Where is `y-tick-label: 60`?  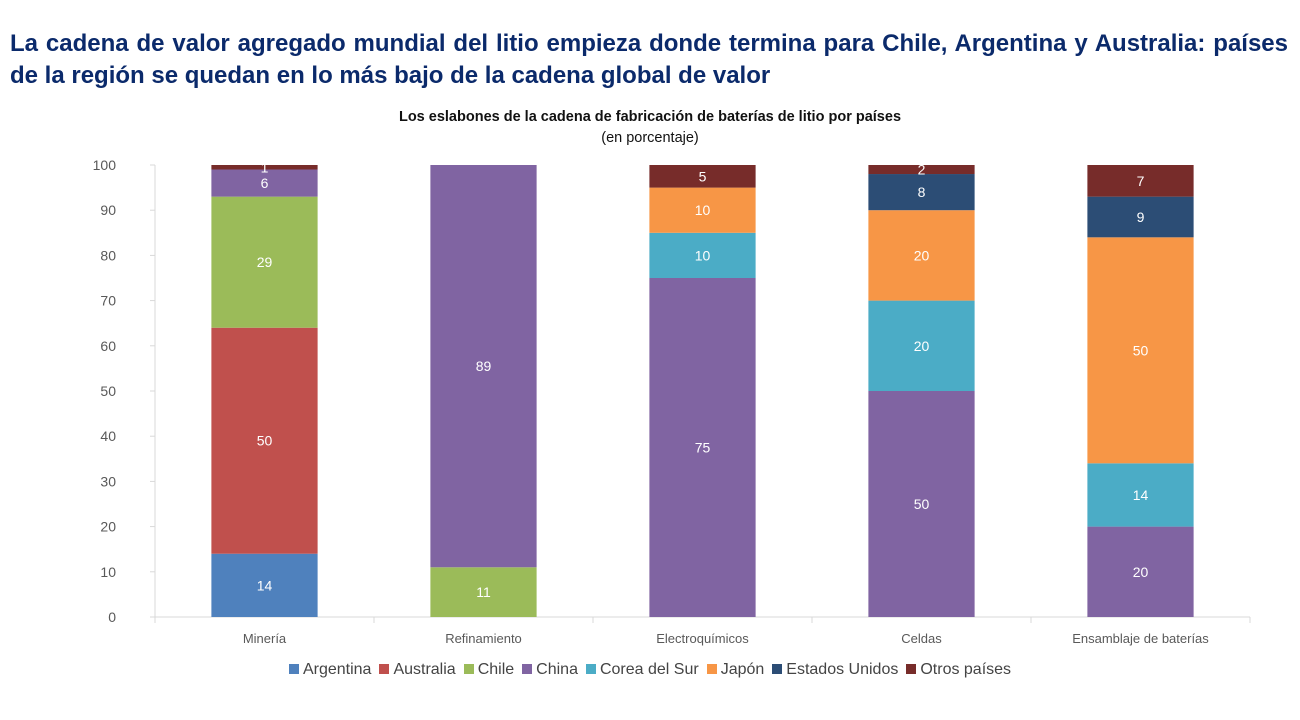 y-tick-label: 60 is located at coordinates (108, 346).